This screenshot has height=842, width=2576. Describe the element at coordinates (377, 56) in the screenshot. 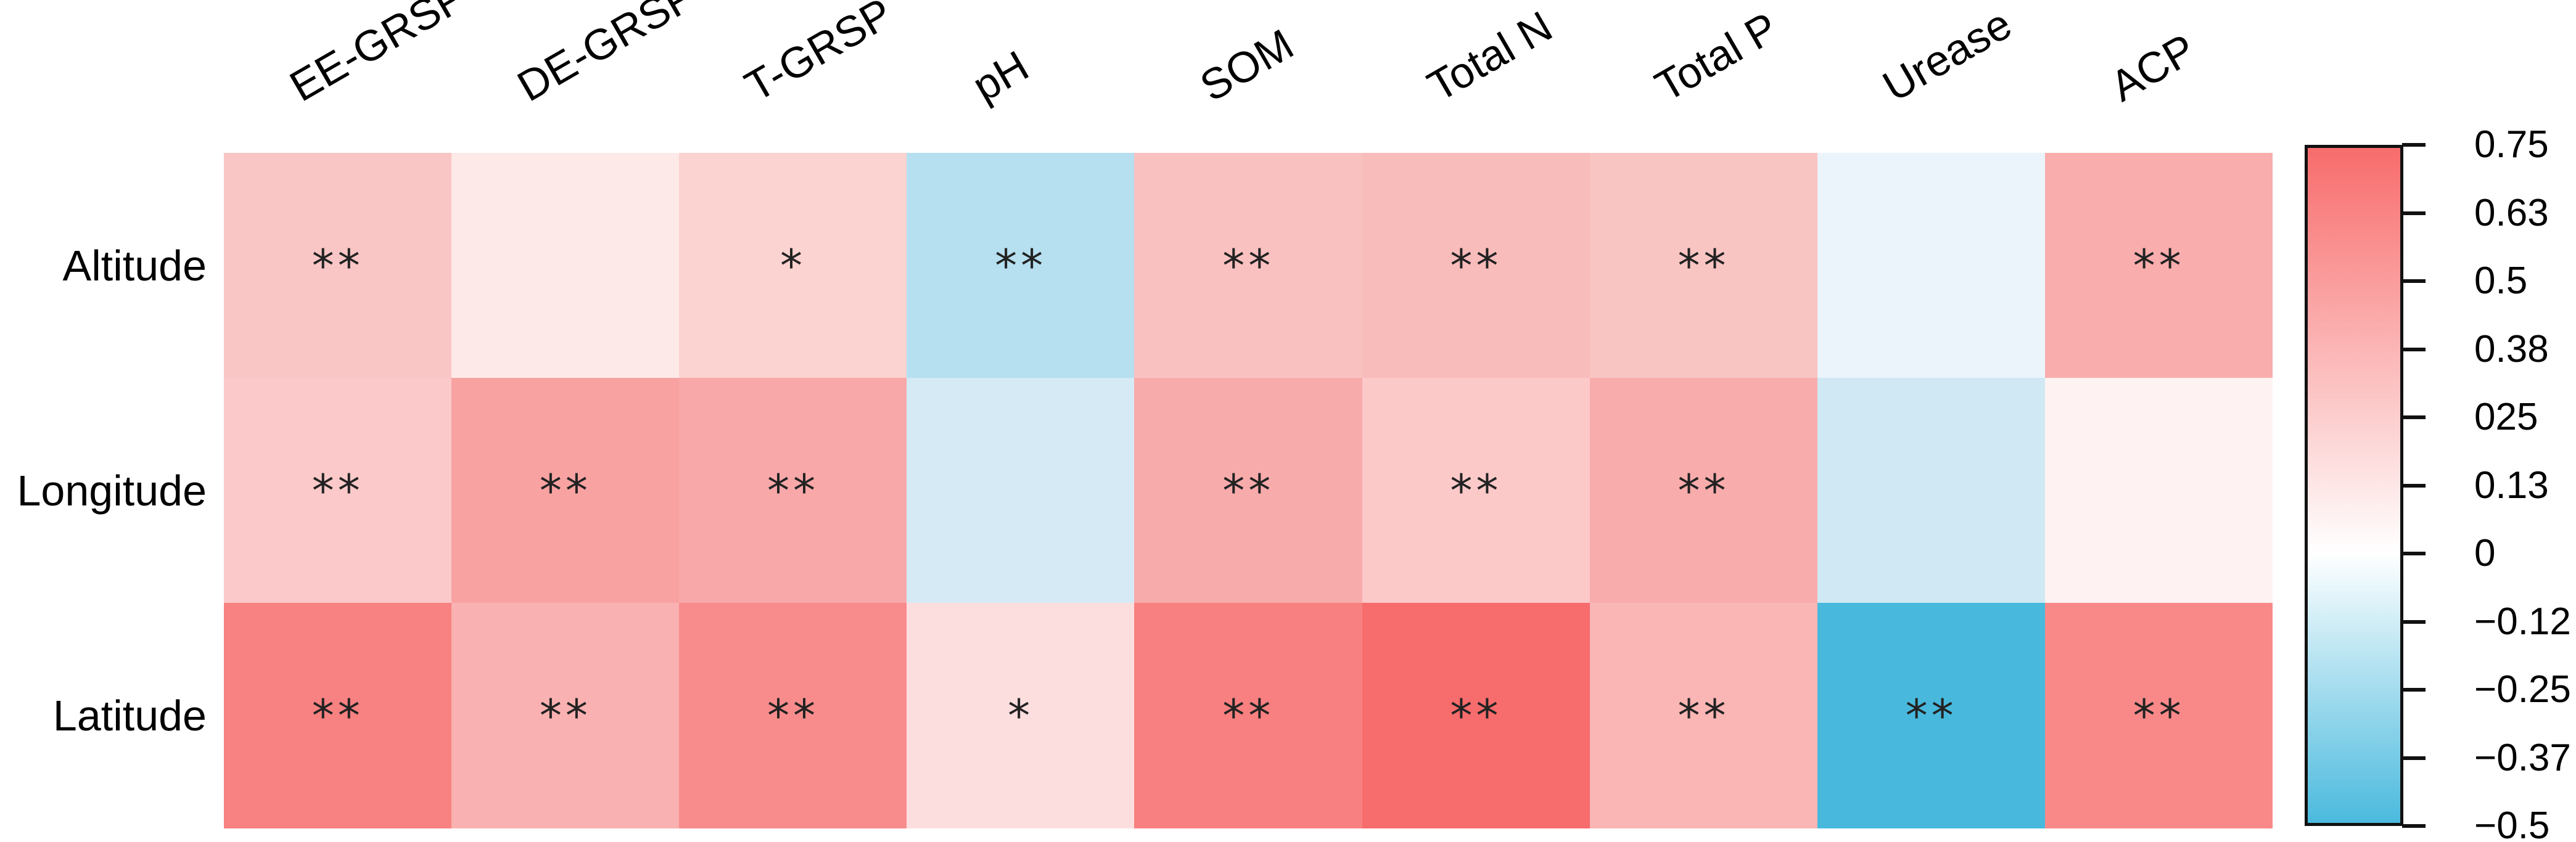

I see `col-label-ee-grsp: EE-GRSP` at that location.